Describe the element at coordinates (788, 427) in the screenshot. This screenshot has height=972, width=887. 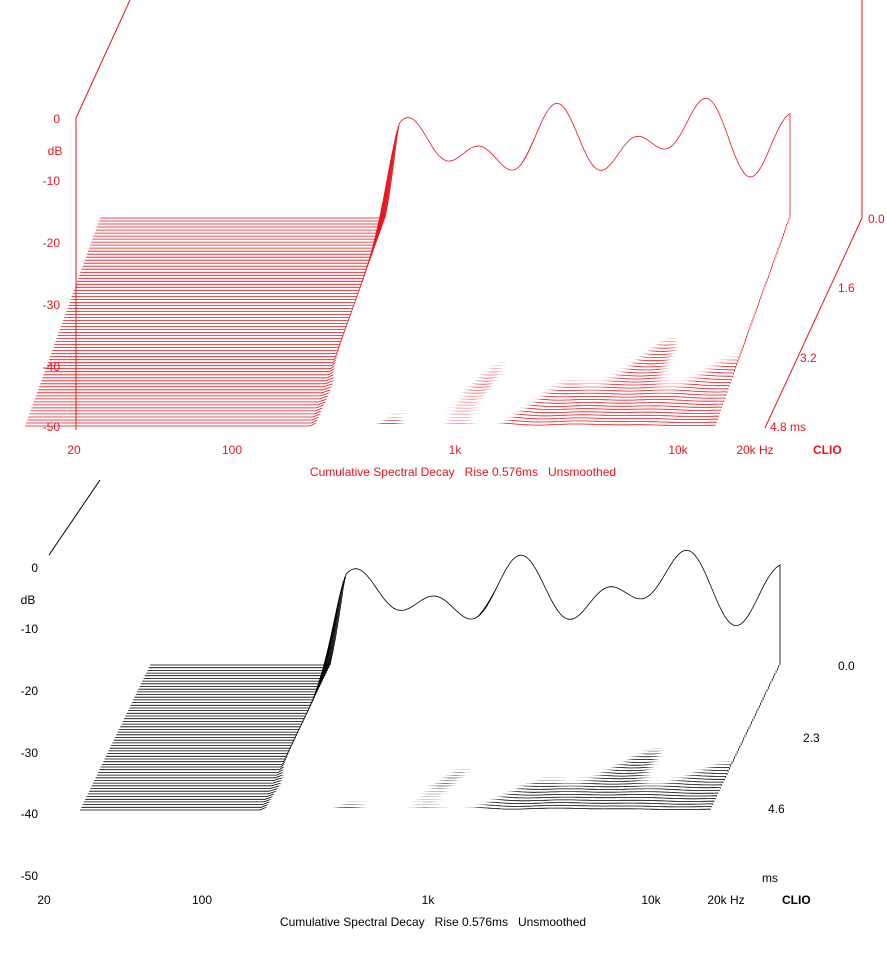
I see `time-tick-label: 4.8 ms` at that location.